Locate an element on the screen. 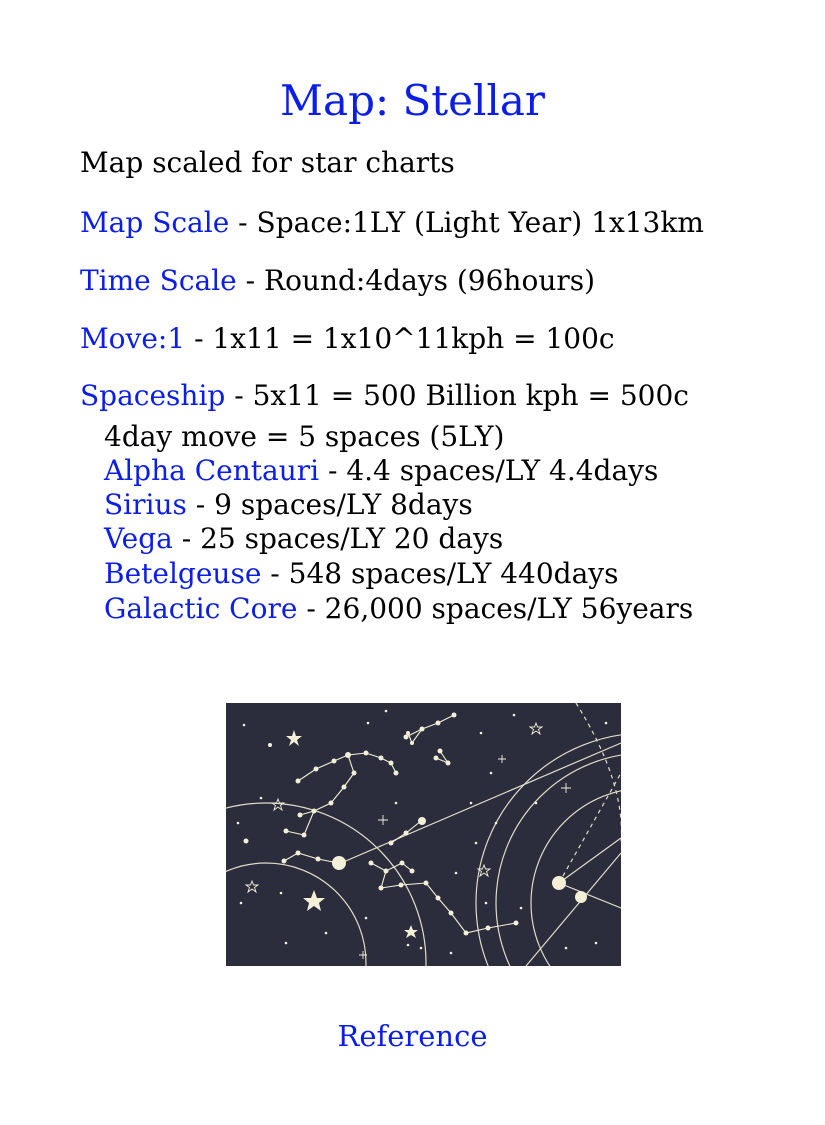 Image resolution: width=825 pixels, height=1125 pixels. destination-detail: - 26,000 spaces/LY 56years is located at coordinates (495, 608).